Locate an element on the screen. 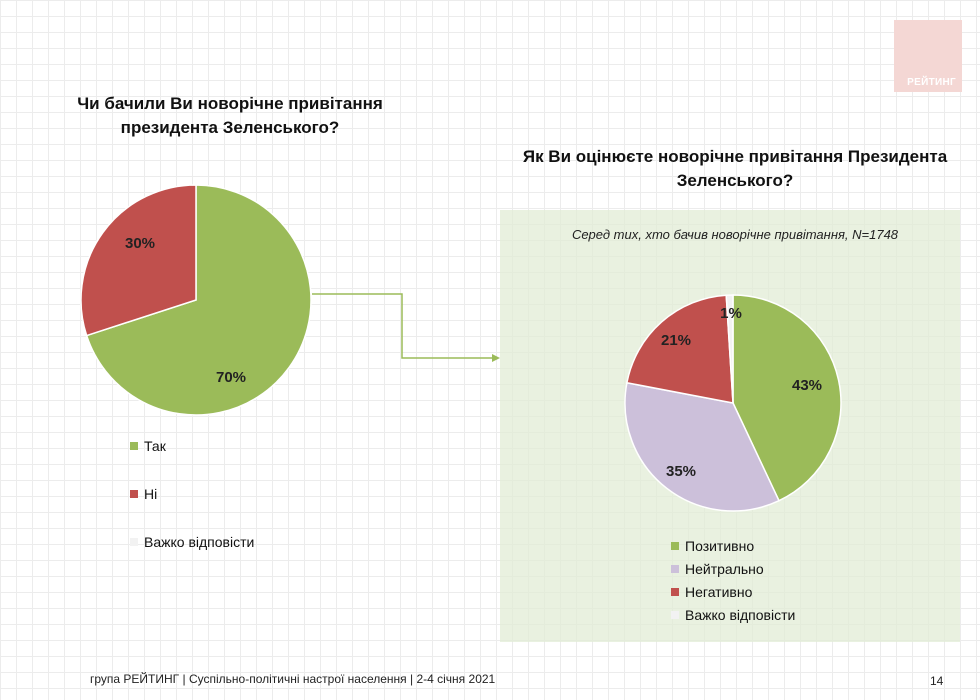  legend-item-0-2: Важко відповісти is located at coordinates (192, 542).